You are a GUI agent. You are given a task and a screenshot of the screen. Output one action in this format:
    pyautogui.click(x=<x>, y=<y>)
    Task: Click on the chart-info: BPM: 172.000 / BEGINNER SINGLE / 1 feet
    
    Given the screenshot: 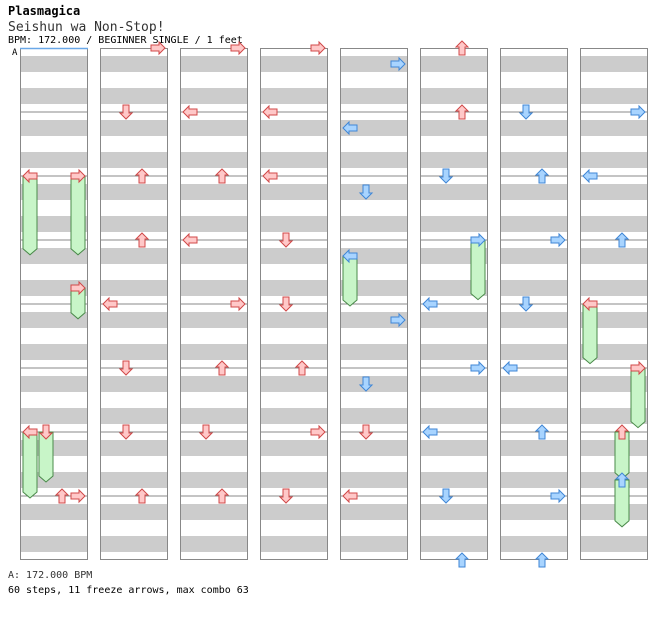 What is the action you would take?
    pyautogui.click(x=125, y=40)
    